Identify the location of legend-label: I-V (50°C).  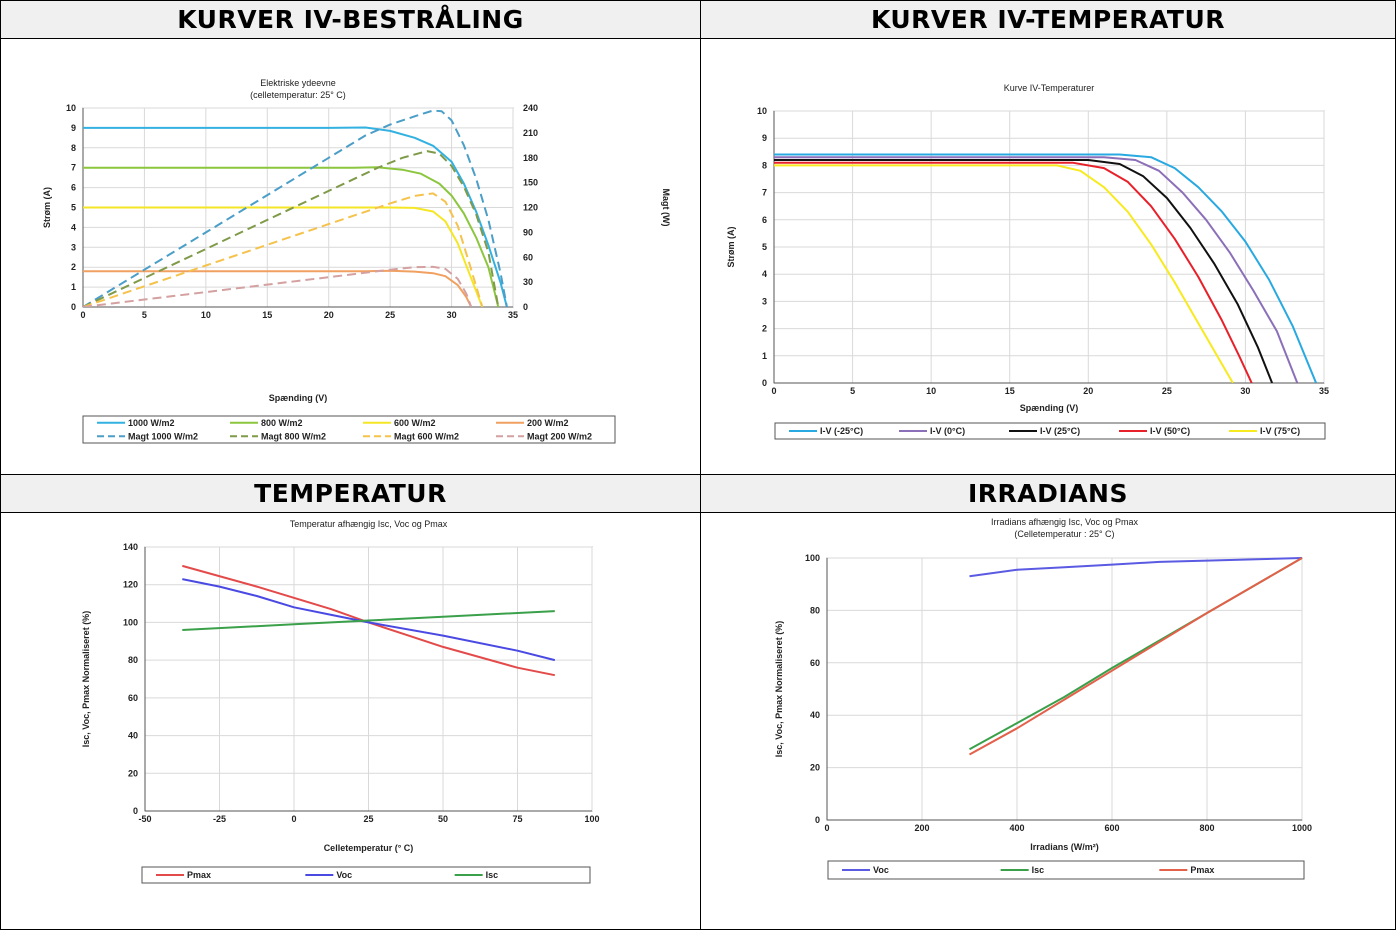
(1170, 431).